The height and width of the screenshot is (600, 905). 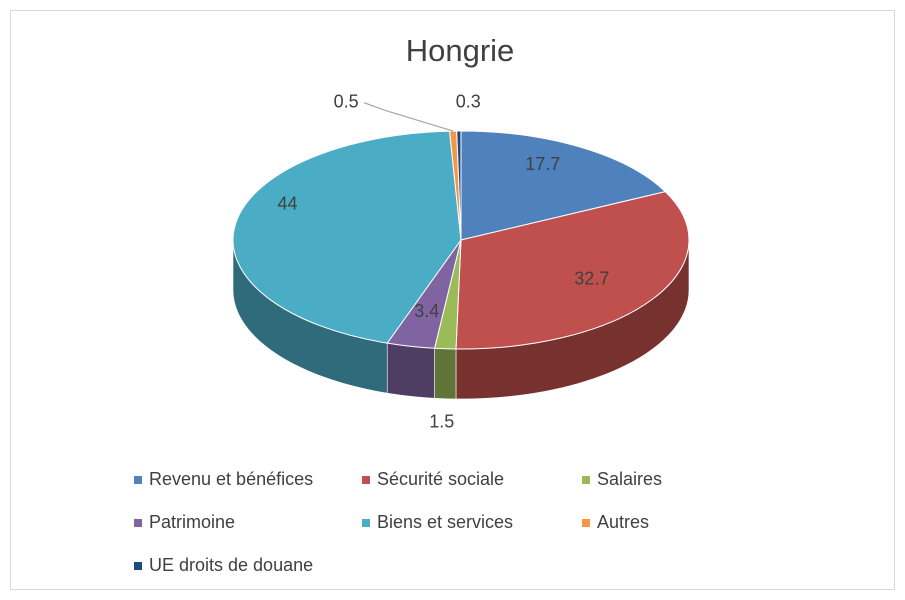 I want to click on data-label: 17.7, so click(x=542, y=164).